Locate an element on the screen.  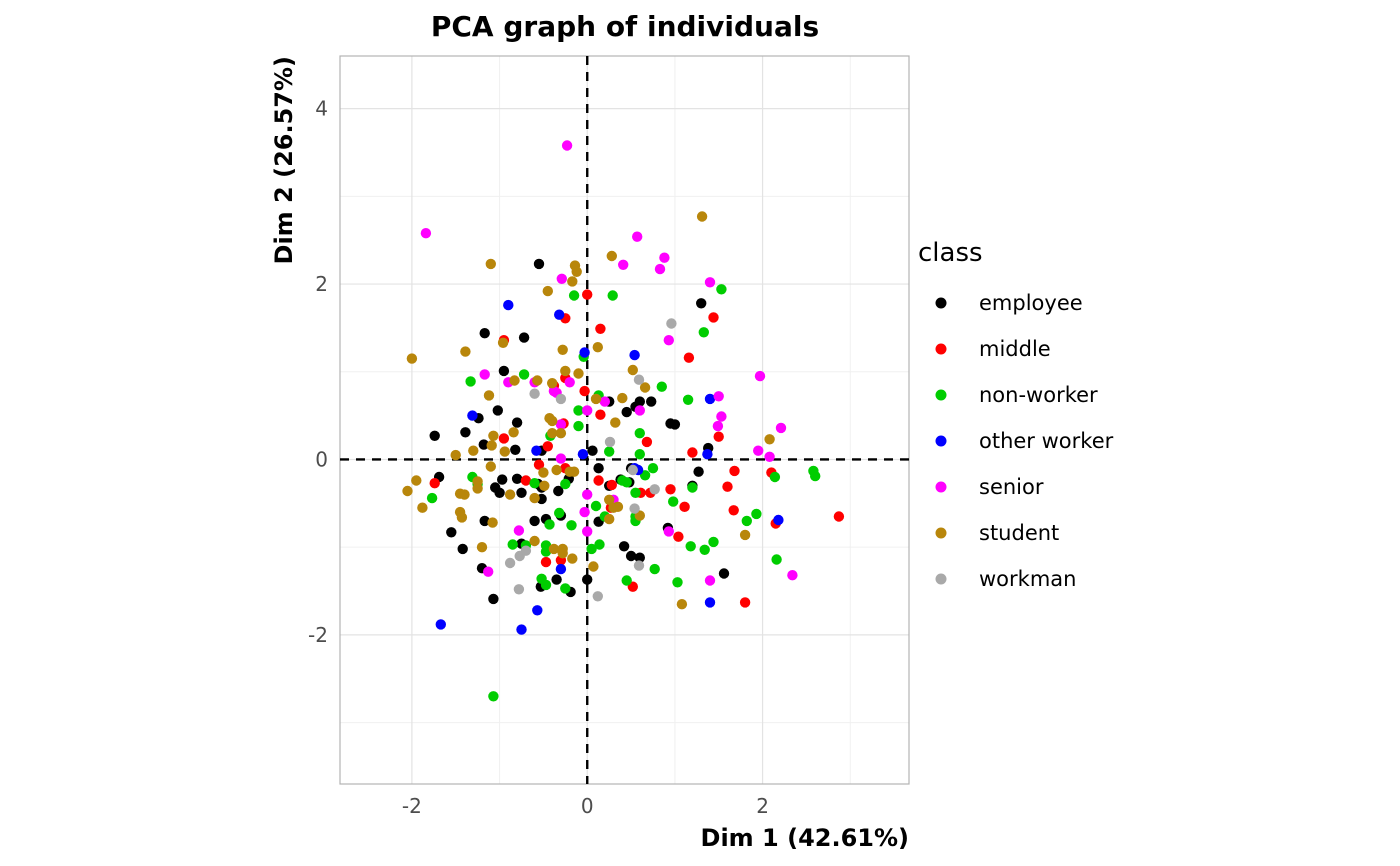
legend-label: other worker is located at coordinates (1046, 441).